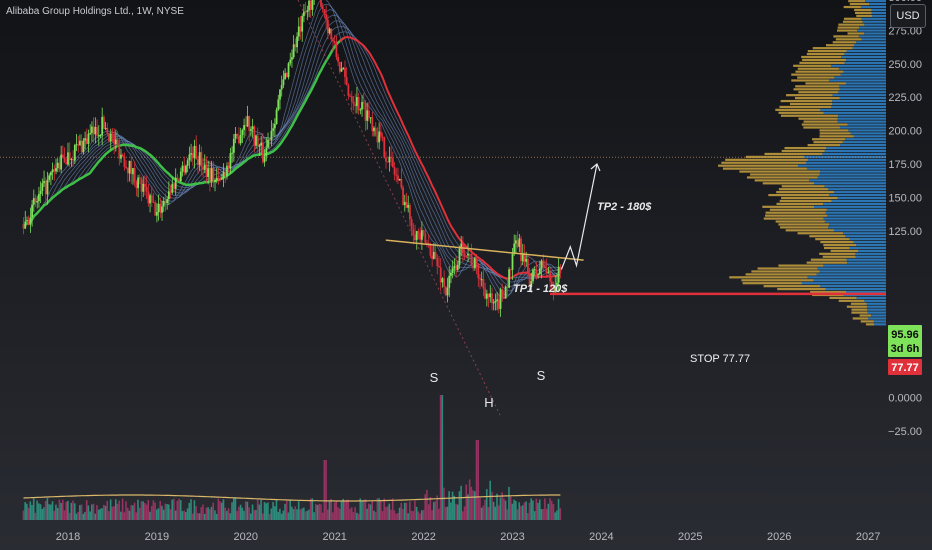 Image resolution: width=932 pixels, height=550 pixels. I want to click on last-price-value: 95.96, so click(905, 335).